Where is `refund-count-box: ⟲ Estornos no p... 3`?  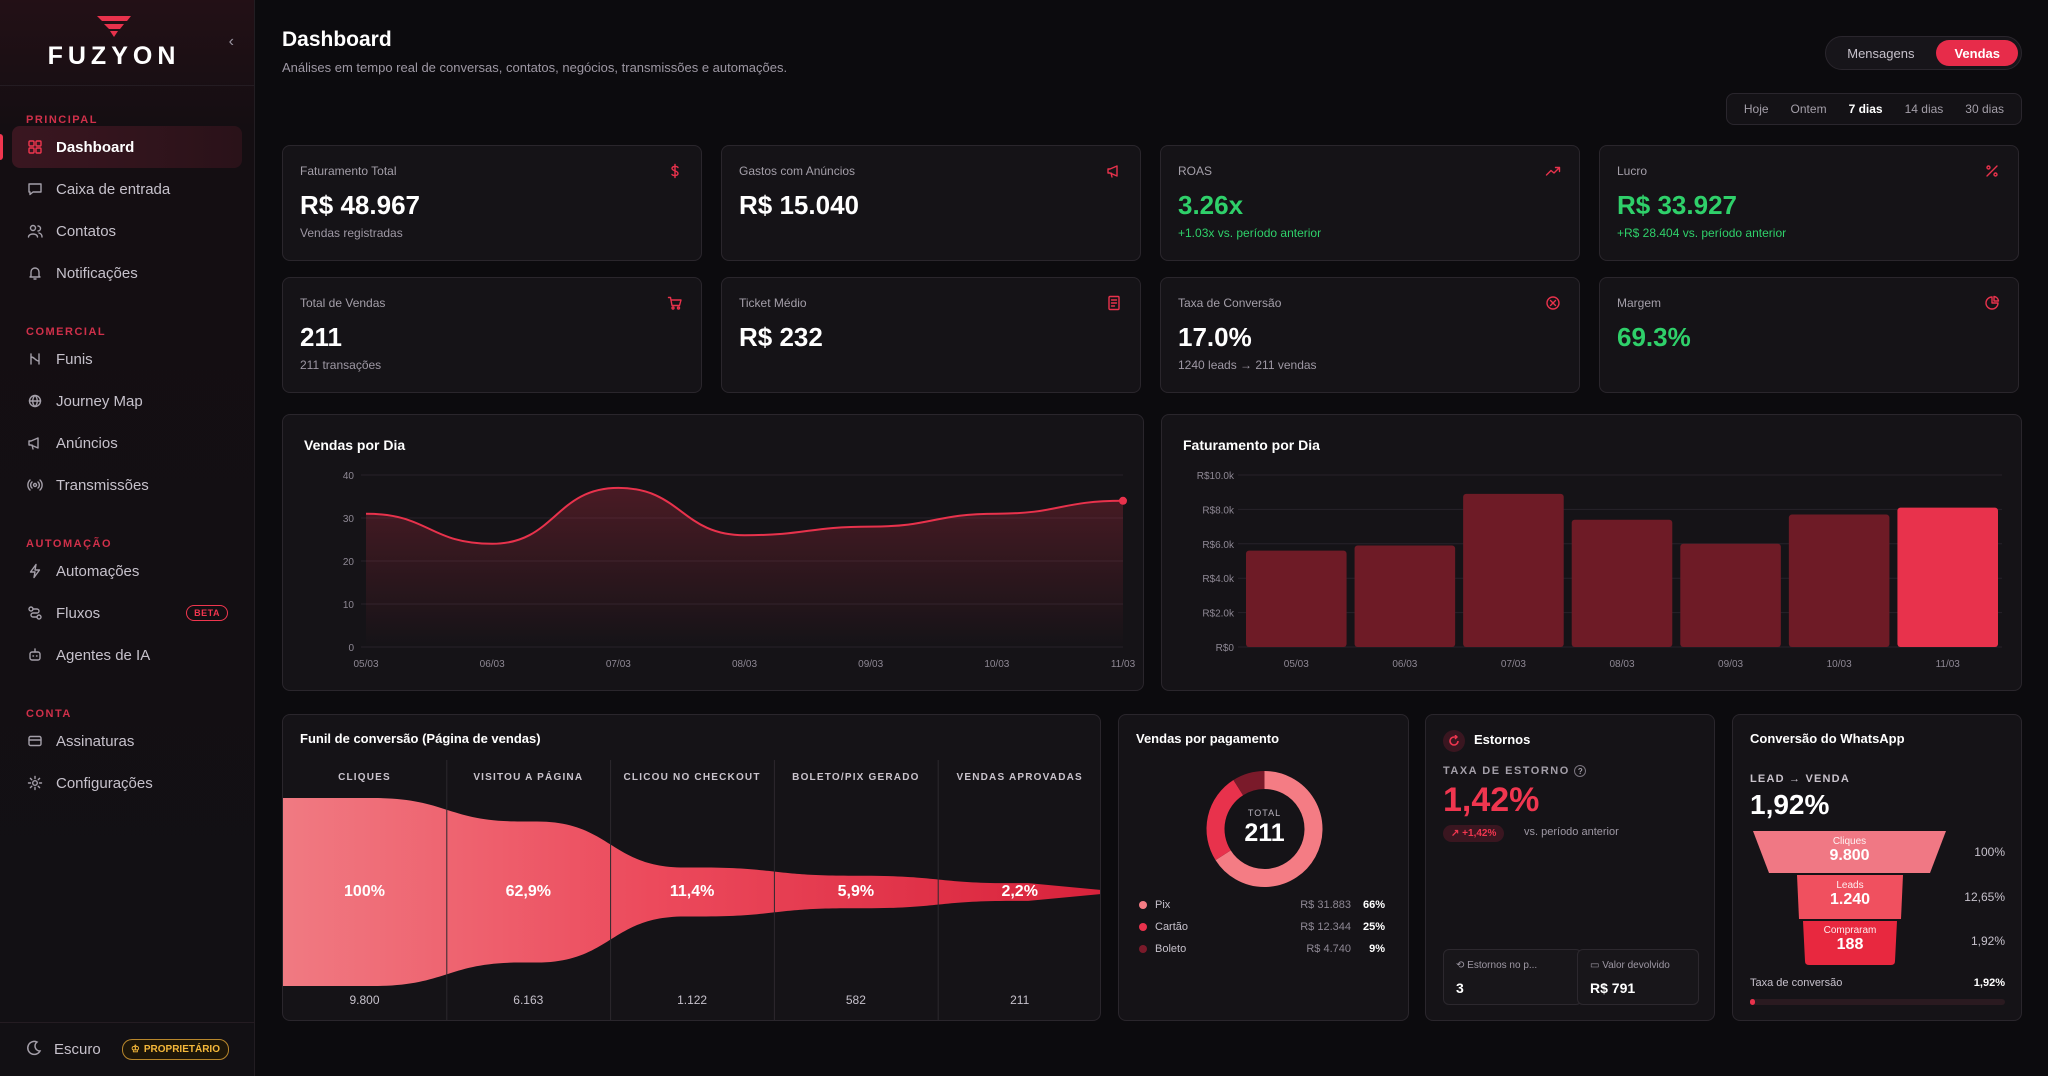
refund-count-box: ⟲ Estornos no p... 3 is located at coordinates (1512, 977).